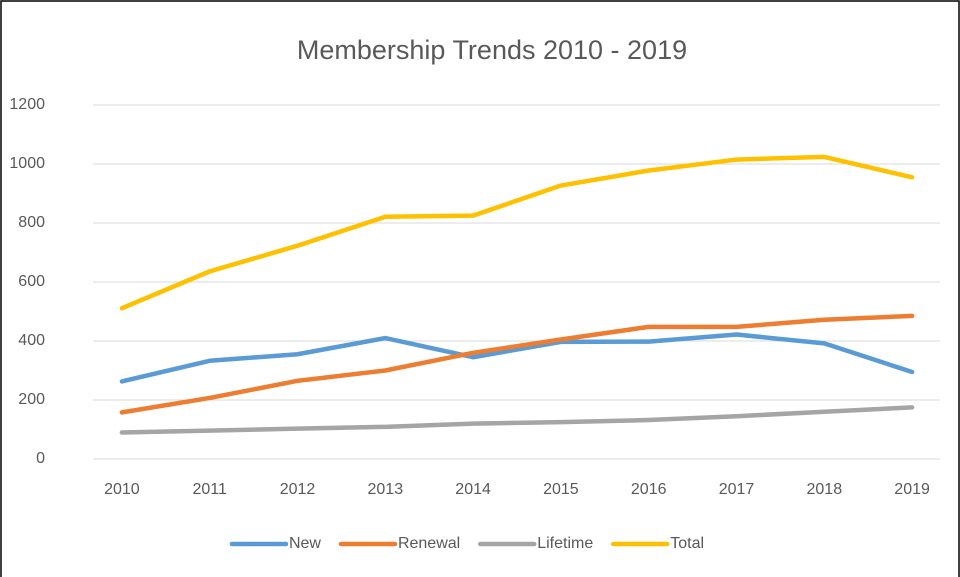 The image size is (960, 577). Describe the element at coordinates (298, 489) in the screenshot. I see `x-tick-label: 2012` at that location.